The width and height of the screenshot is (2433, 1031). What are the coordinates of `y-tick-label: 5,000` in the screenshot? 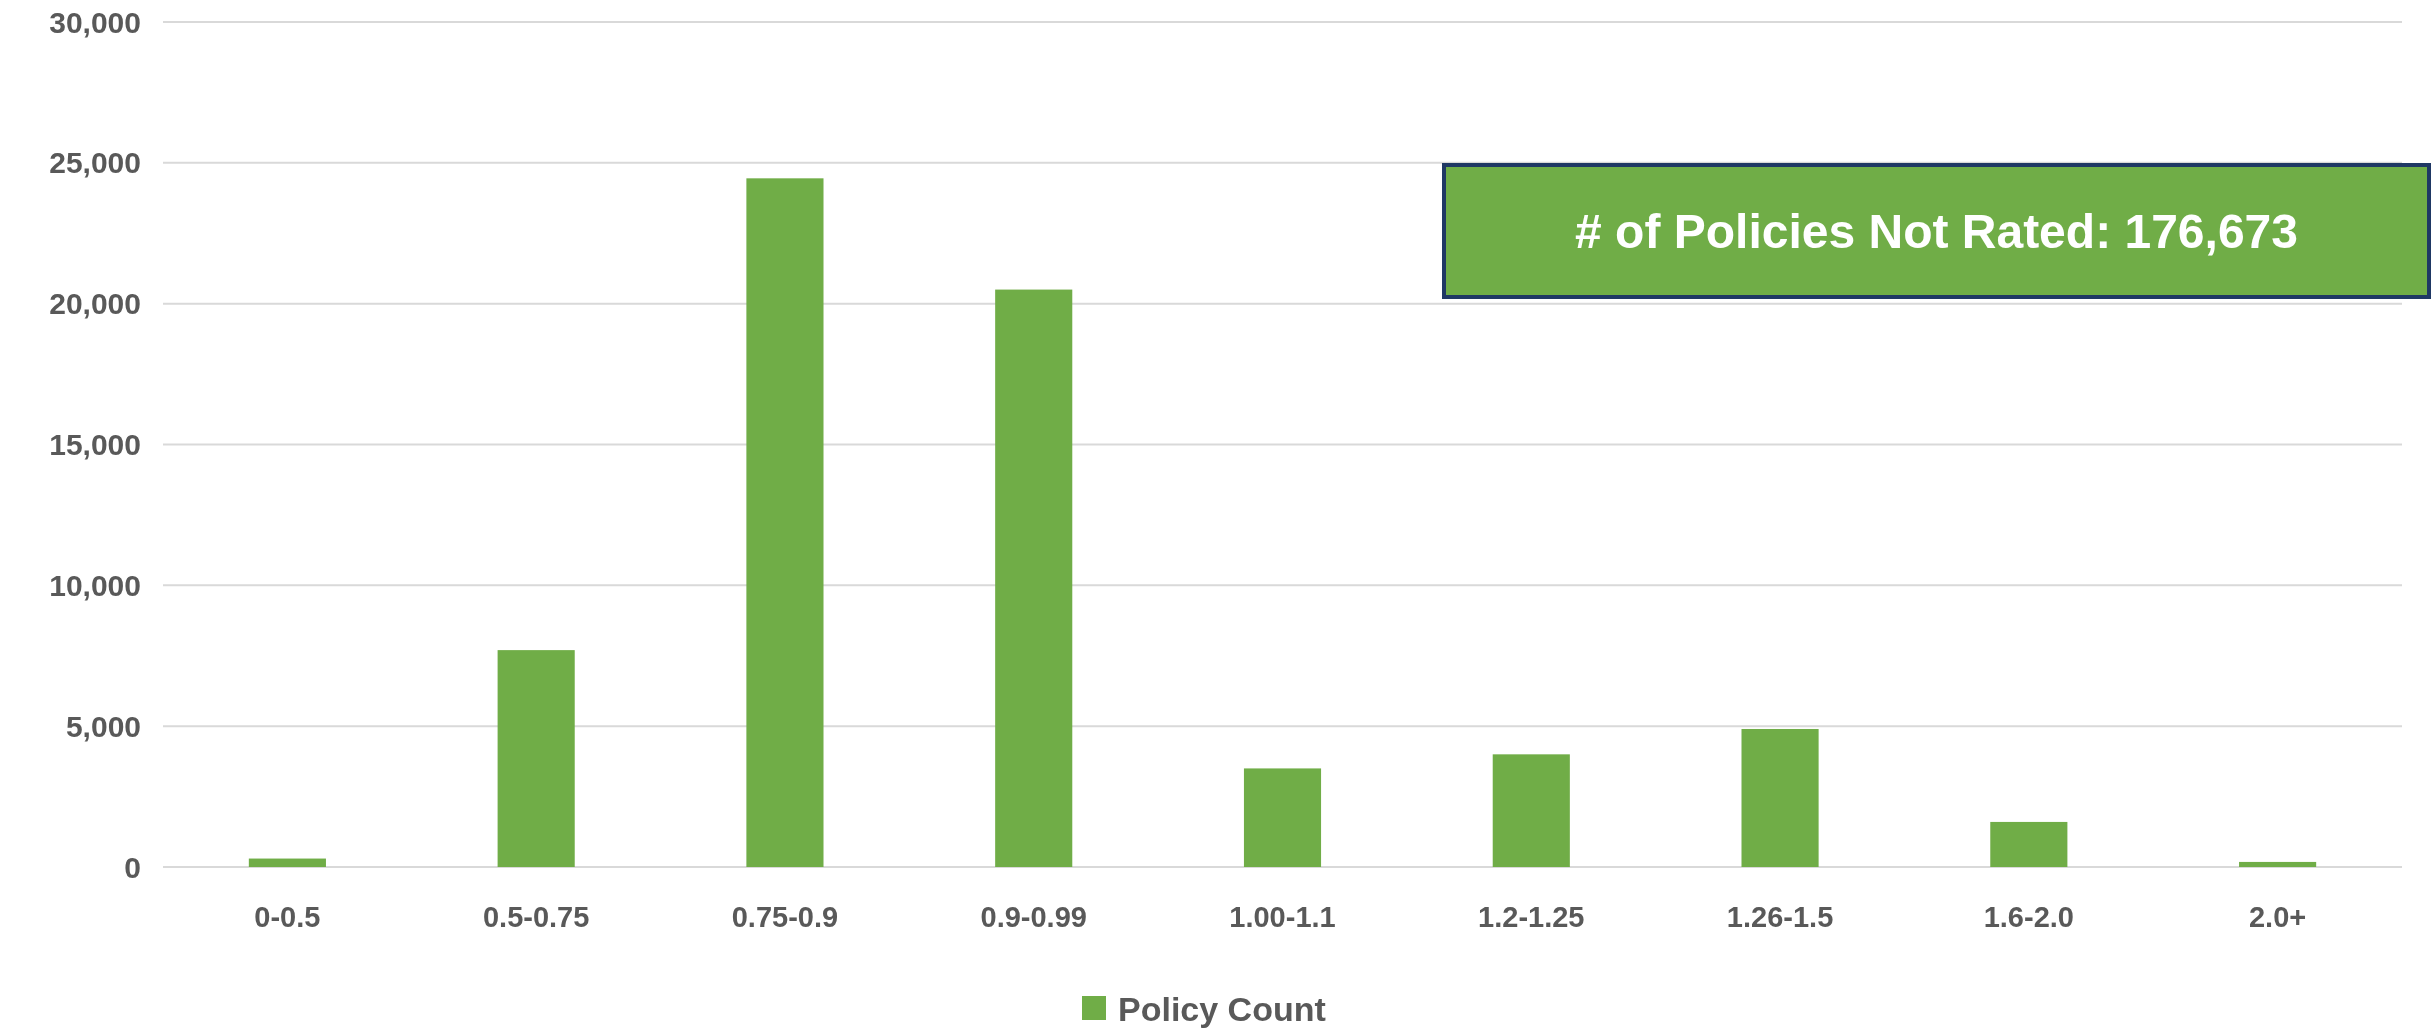 It's located at (103, 726).